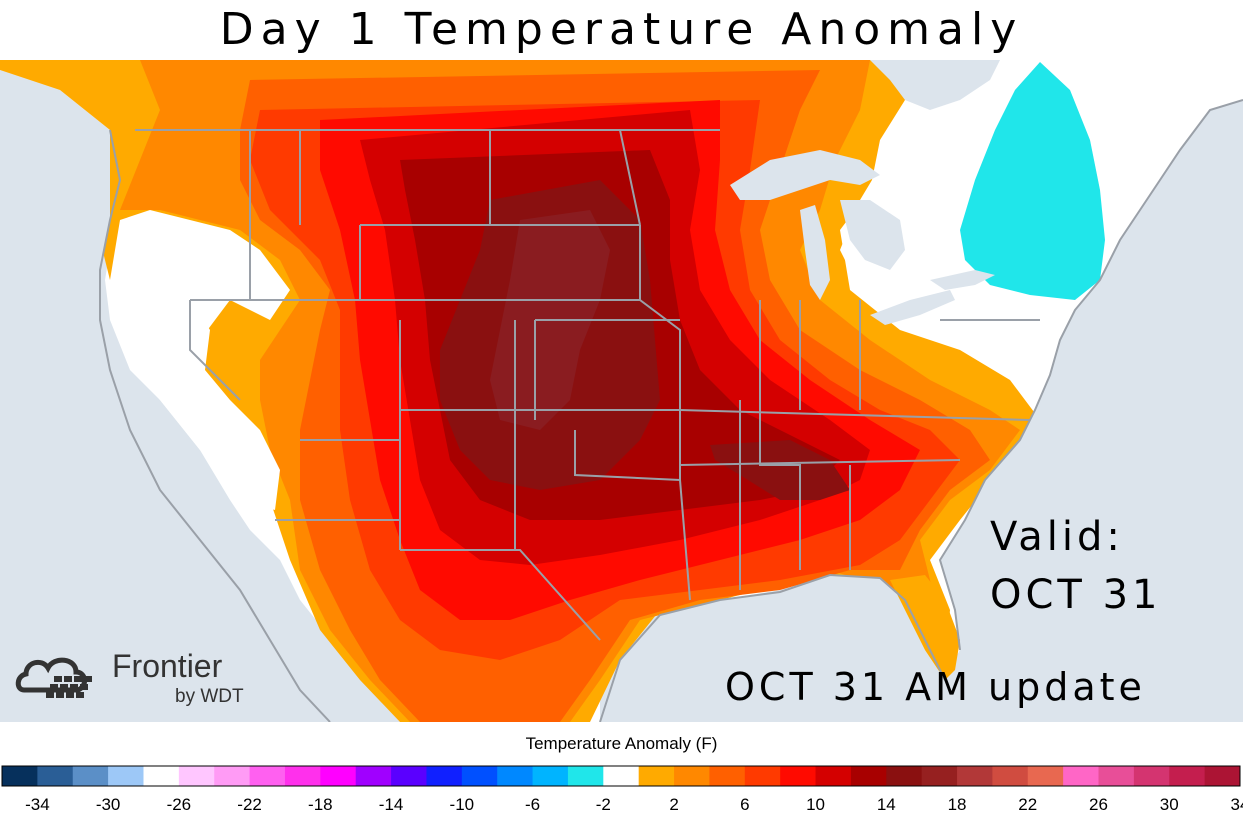 This screenshot has height=822, width=1243. What do you see at coordinates (815, 804) in the screenshot?
I see `legend-tick-label: 10` at bounding box center [815, 804].